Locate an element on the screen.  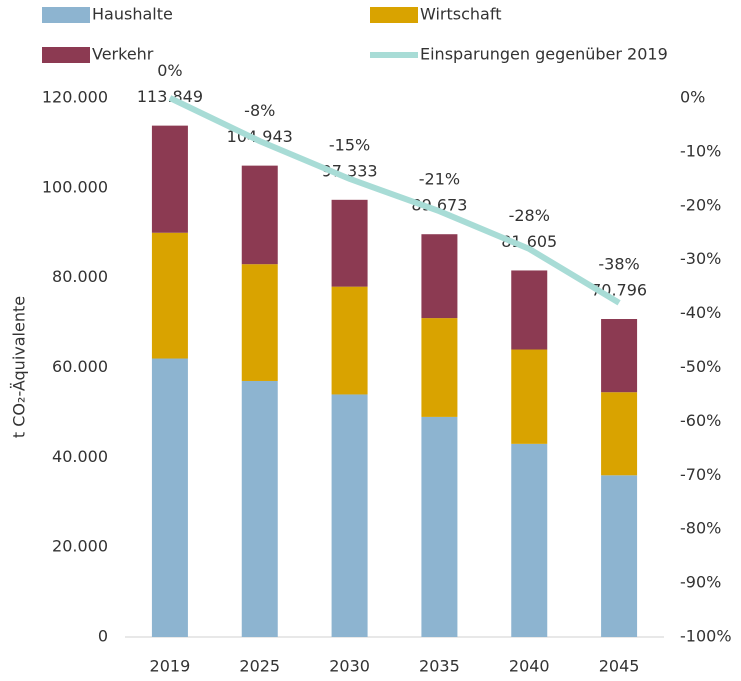
y-tick-label: 40.000 is located at coordinates (80, 456).